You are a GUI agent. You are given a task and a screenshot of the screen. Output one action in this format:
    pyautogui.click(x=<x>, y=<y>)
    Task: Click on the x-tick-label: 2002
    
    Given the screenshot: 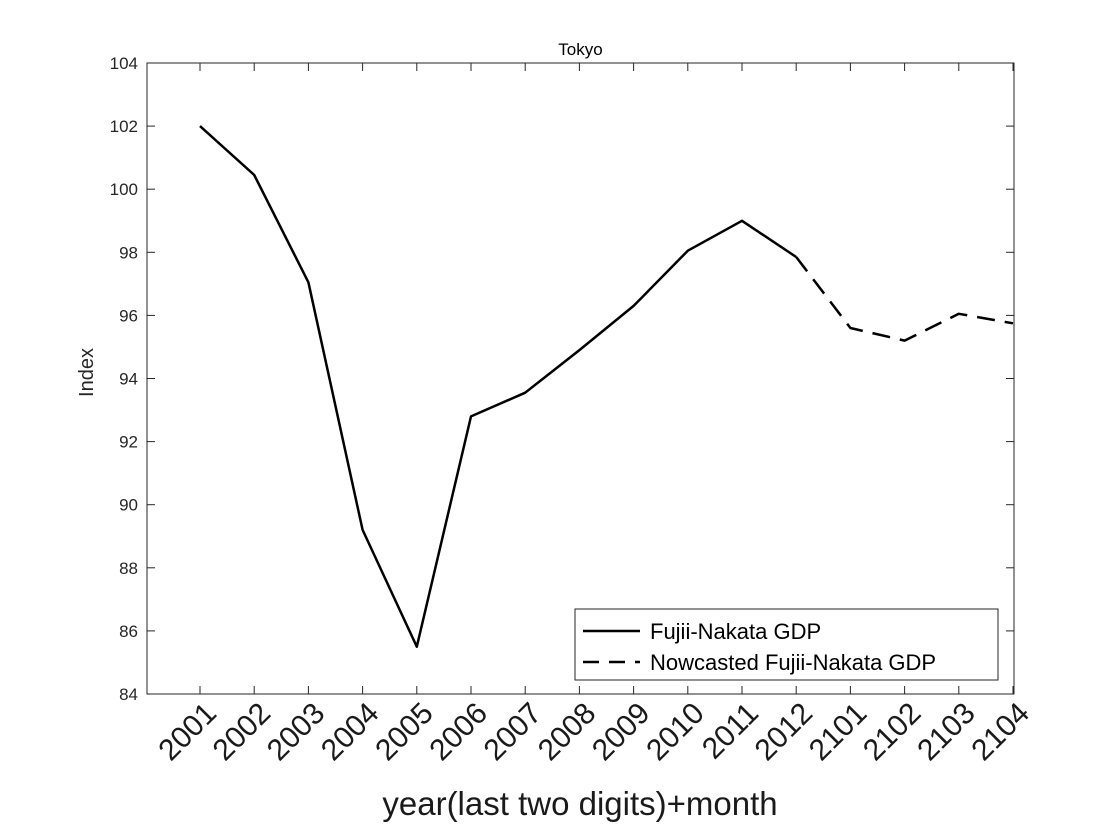 What is the action you would take?
    pyautogui.click(x=242, y=732)
    